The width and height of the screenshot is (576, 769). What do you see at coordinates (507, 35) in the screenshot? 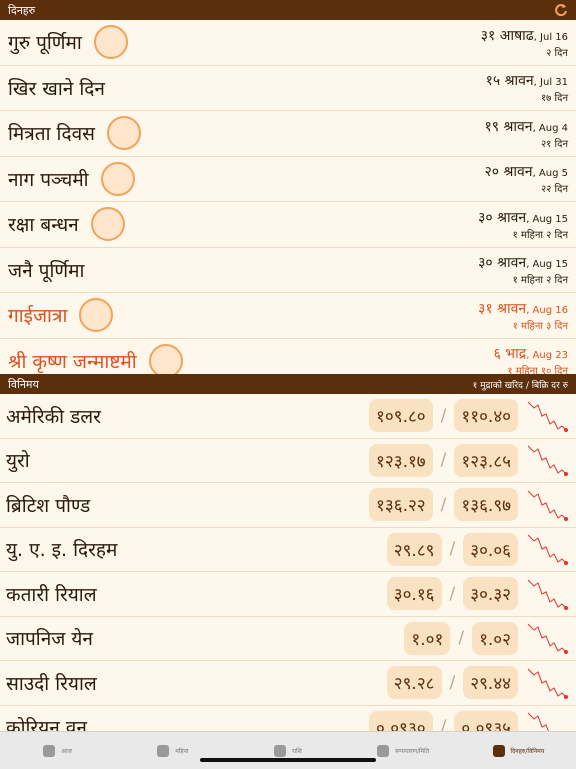
I see `day-date: ३१ आषाढ` at bounding box center [507, 35].